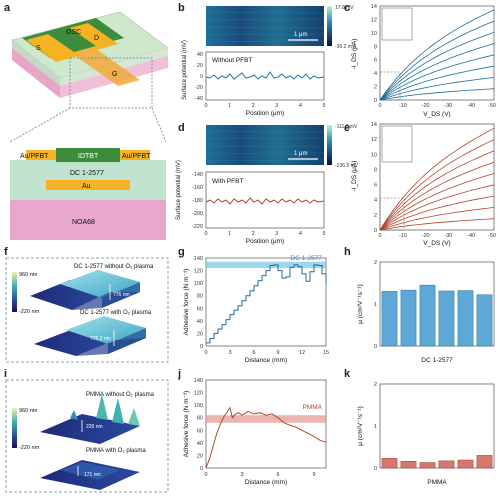 Image resolution: width=500 pixels, height=498 pixels. What do you see at coordinates (198, 284) in the screenshot?
I see `chart-g-ytick: 100` at bounding box center [198, 284].